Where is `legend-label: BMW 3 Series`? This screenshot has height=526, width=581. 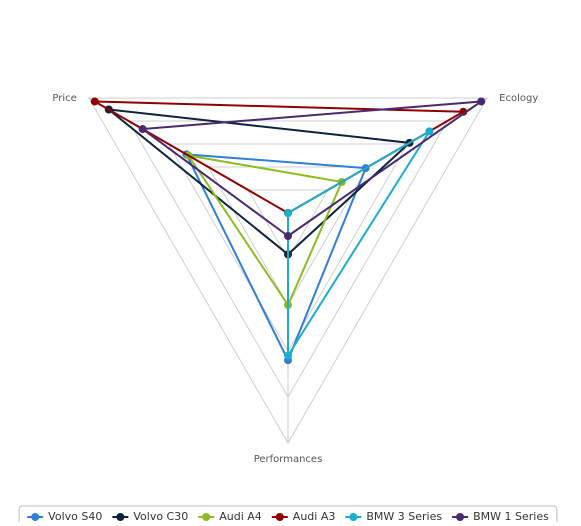
legend-label: BMW 3 Series is located at coordinates (404, 516).